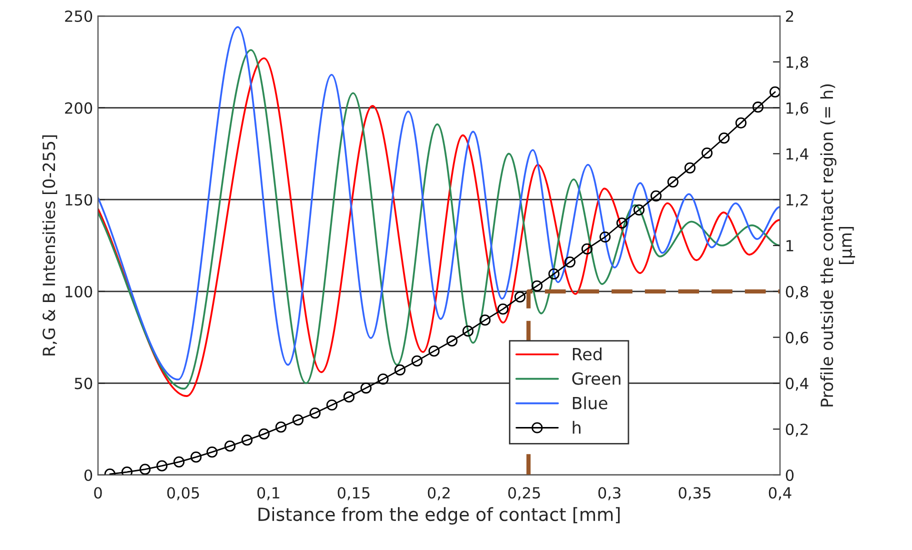 Image resolution: width=912 pixels, height=550 pixels. What do you see at coordinates (790, 246) in the screenshot?
I see `y2-tick-label: 1` at bounding box center [790, 246].